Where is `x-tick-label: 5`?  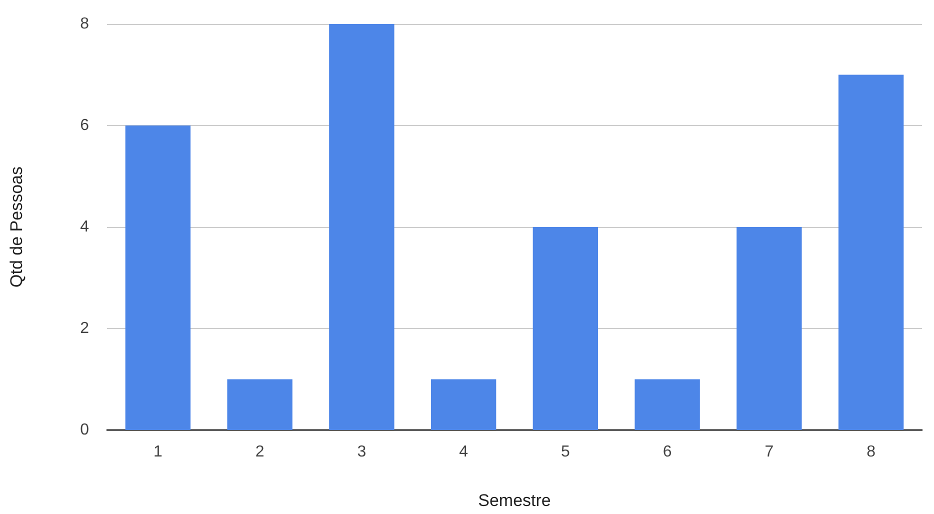 x-tick-label: 5 is located at coordinates (565, 452).